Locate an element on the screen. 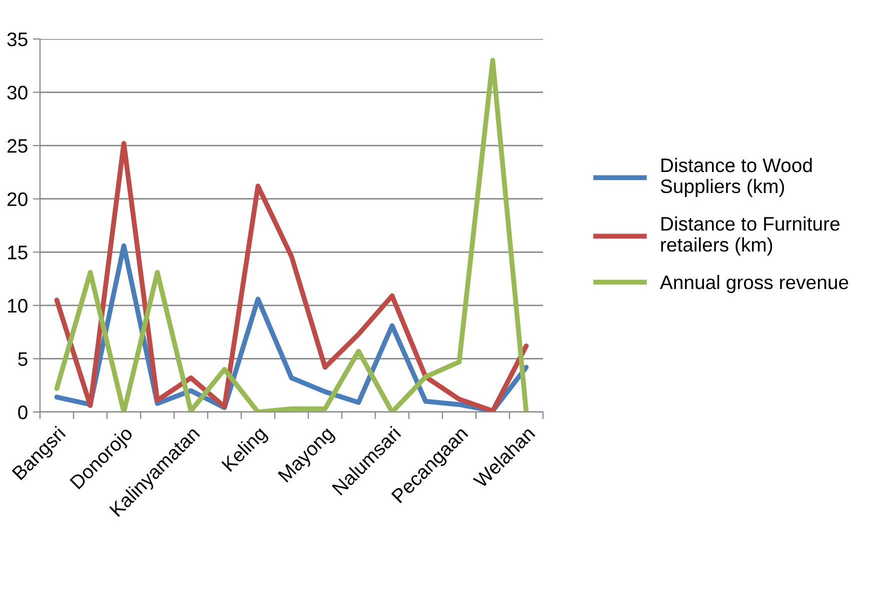 This screenshot has width=881, height=590. y-tick-label: 5 is located at coordinates (23, 359).